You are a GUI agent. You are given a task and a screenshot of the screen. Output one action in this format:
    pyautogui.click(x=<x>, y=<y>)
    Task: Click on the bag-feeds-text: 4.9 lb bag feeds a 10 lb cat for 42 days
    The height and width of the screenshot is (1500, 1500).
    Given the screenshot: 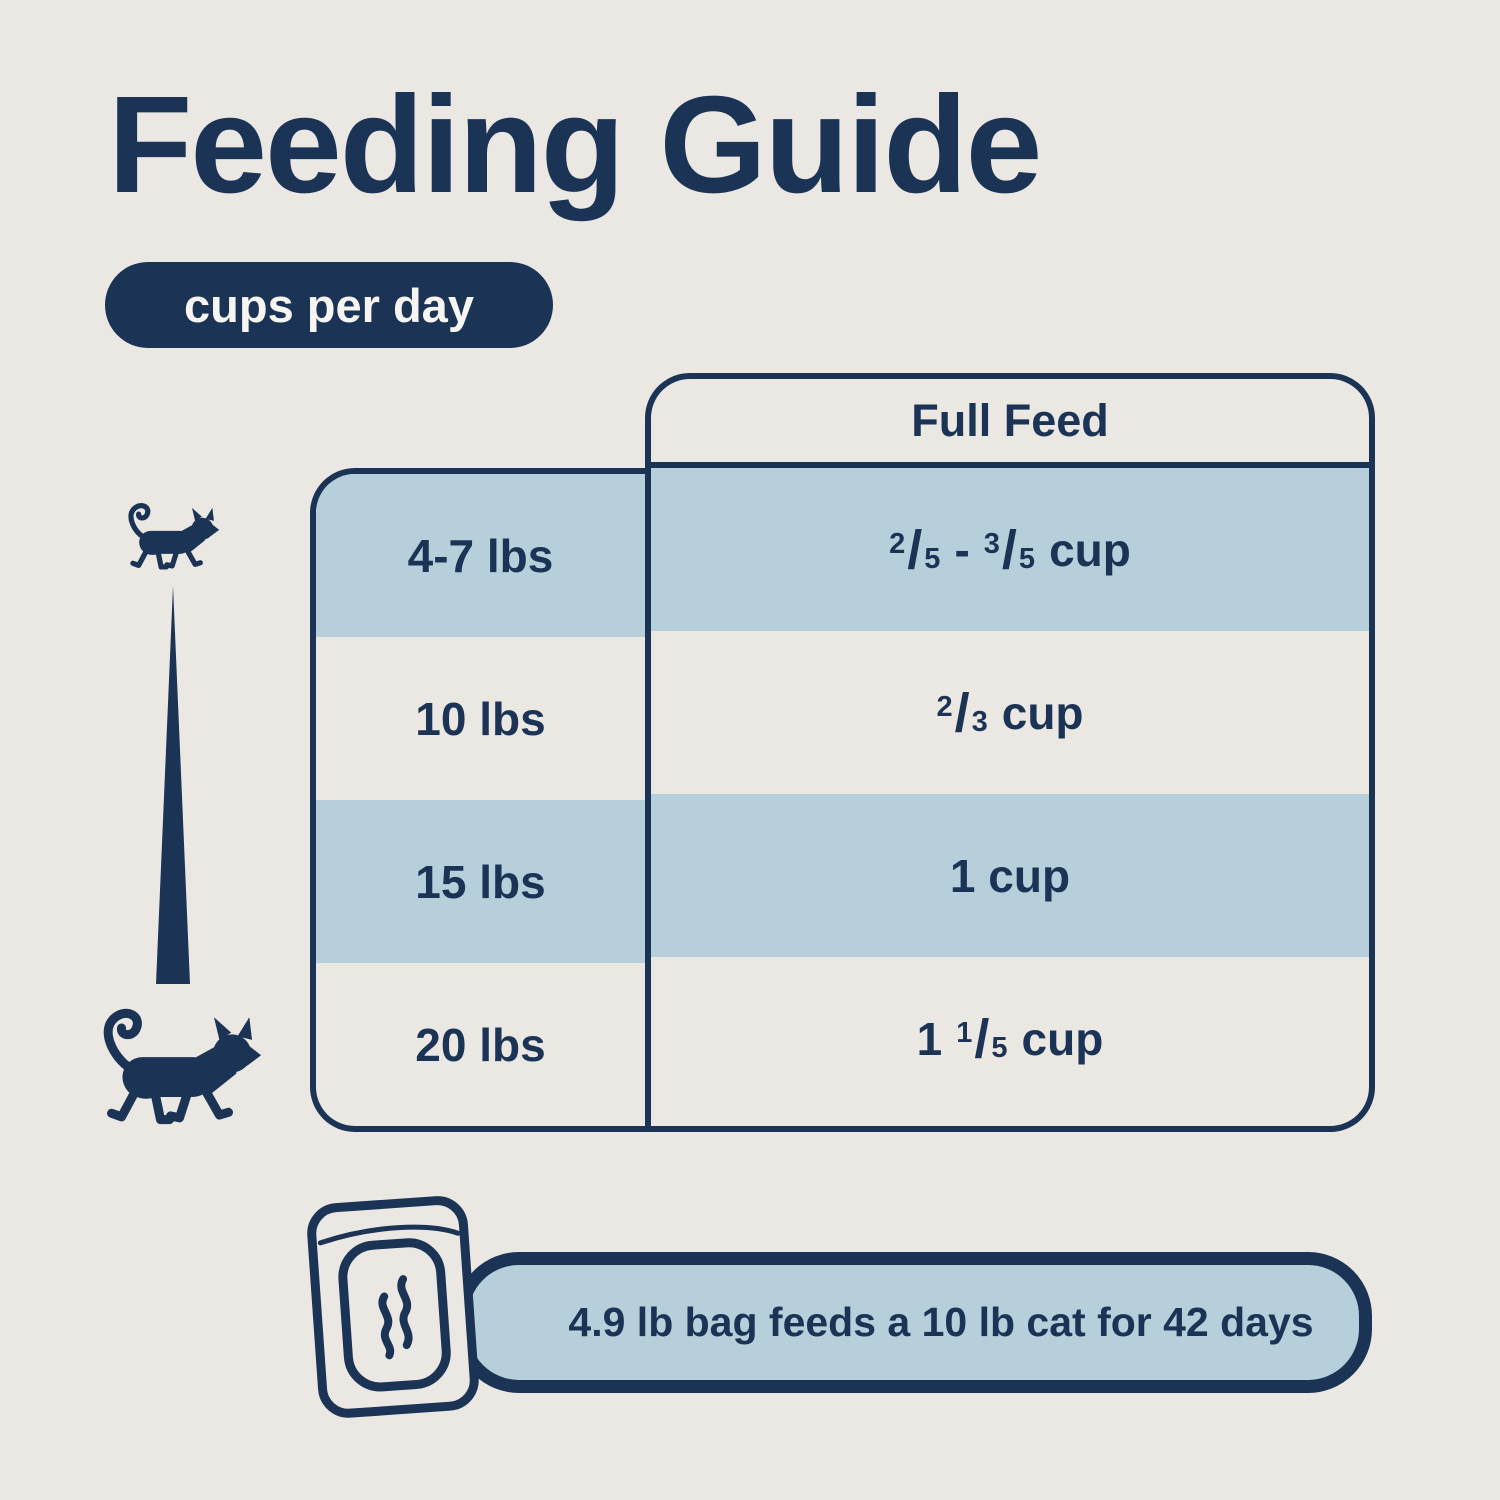 What is the action you would take?
    pyautogui.click(x=941, y=1322)
    